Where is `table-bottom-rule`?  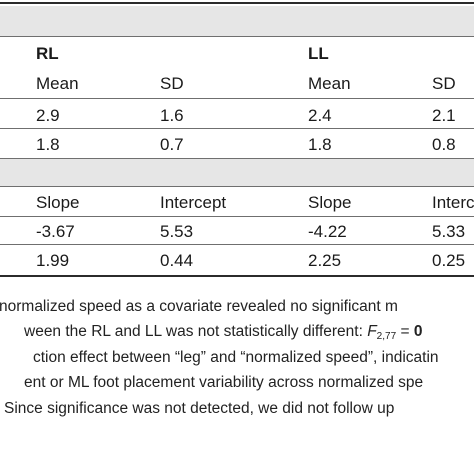
table-bottom-rule is located at coordinates (237, 276).